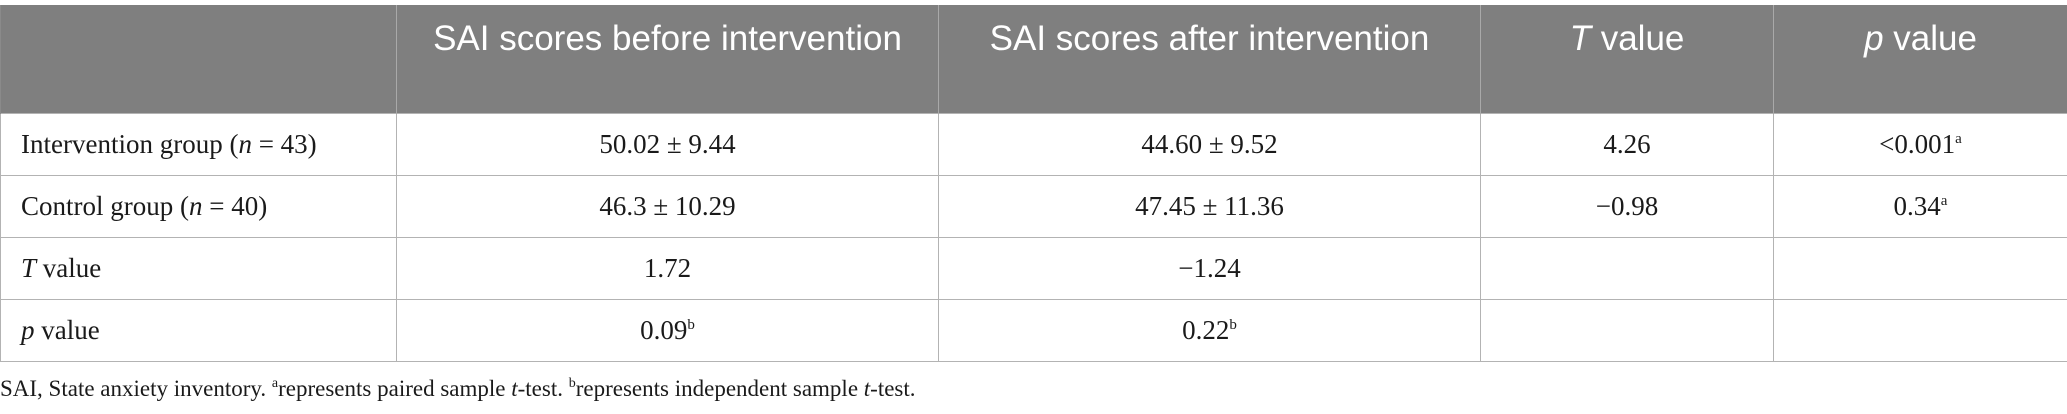 This screenshot has width=2067, height=414. Describe the element at coordinates (1920, 59) in the screenshot. I see `header-cell-p-value: p value` at that location.